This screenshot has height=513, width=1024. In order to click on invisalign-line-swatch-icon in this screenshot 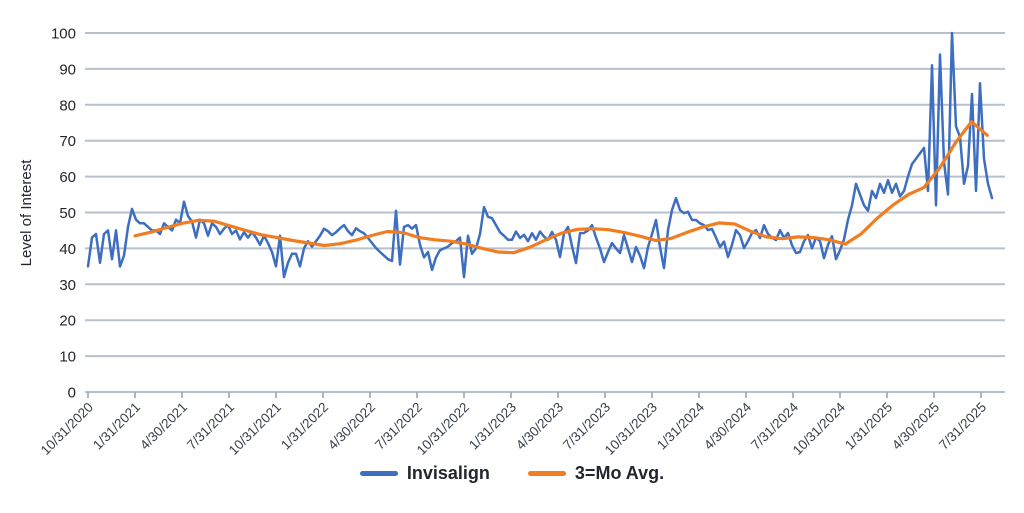, I will do `click(378, 473)`.